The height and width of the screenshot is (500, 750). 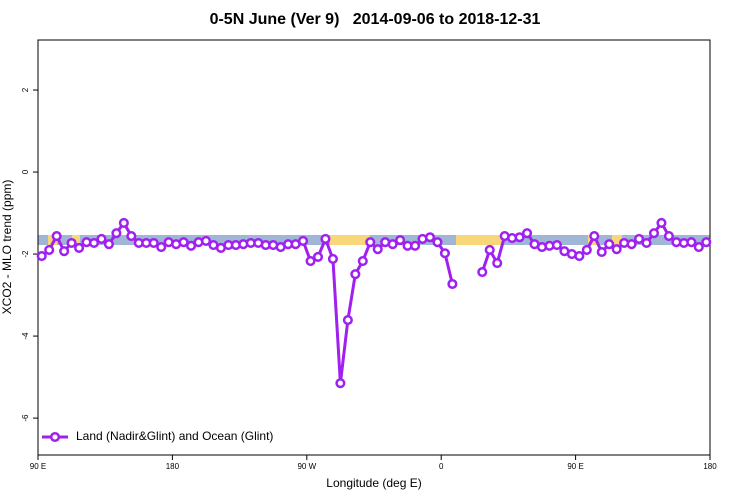 I want to click on legend-label: Land (Nadir&Glint) and Ocean (Glint), so click(x=174, y=436).